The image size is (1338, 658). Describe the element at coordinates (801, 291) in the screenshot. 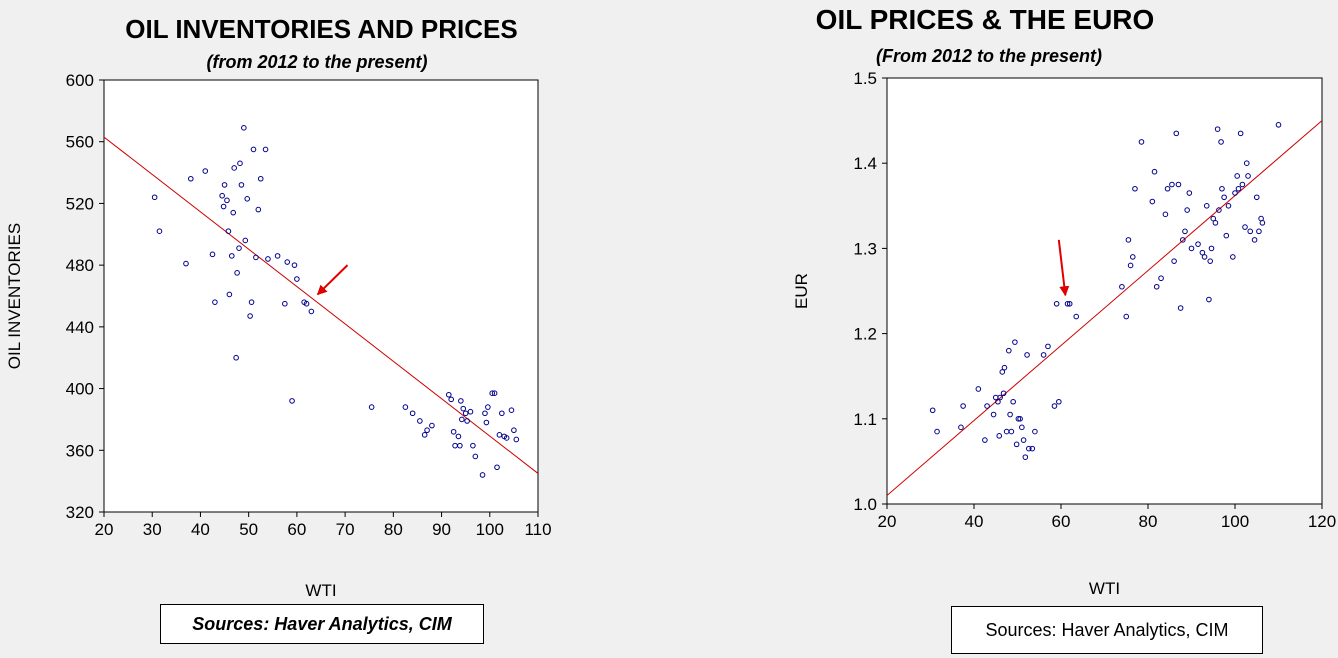

I see `y-axis-label: EUR` at that location.